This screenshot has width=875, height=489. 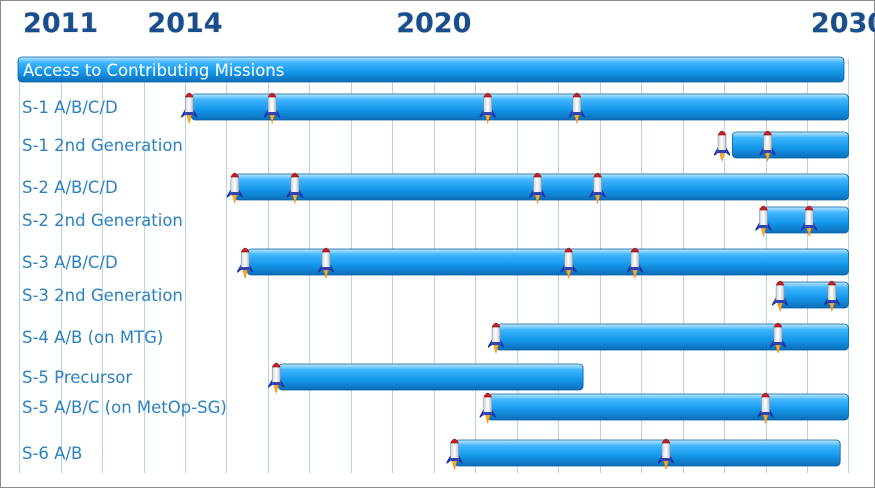 I want to click on mission-label: S-2 A/B/C/D, so click(x=70, y=187).